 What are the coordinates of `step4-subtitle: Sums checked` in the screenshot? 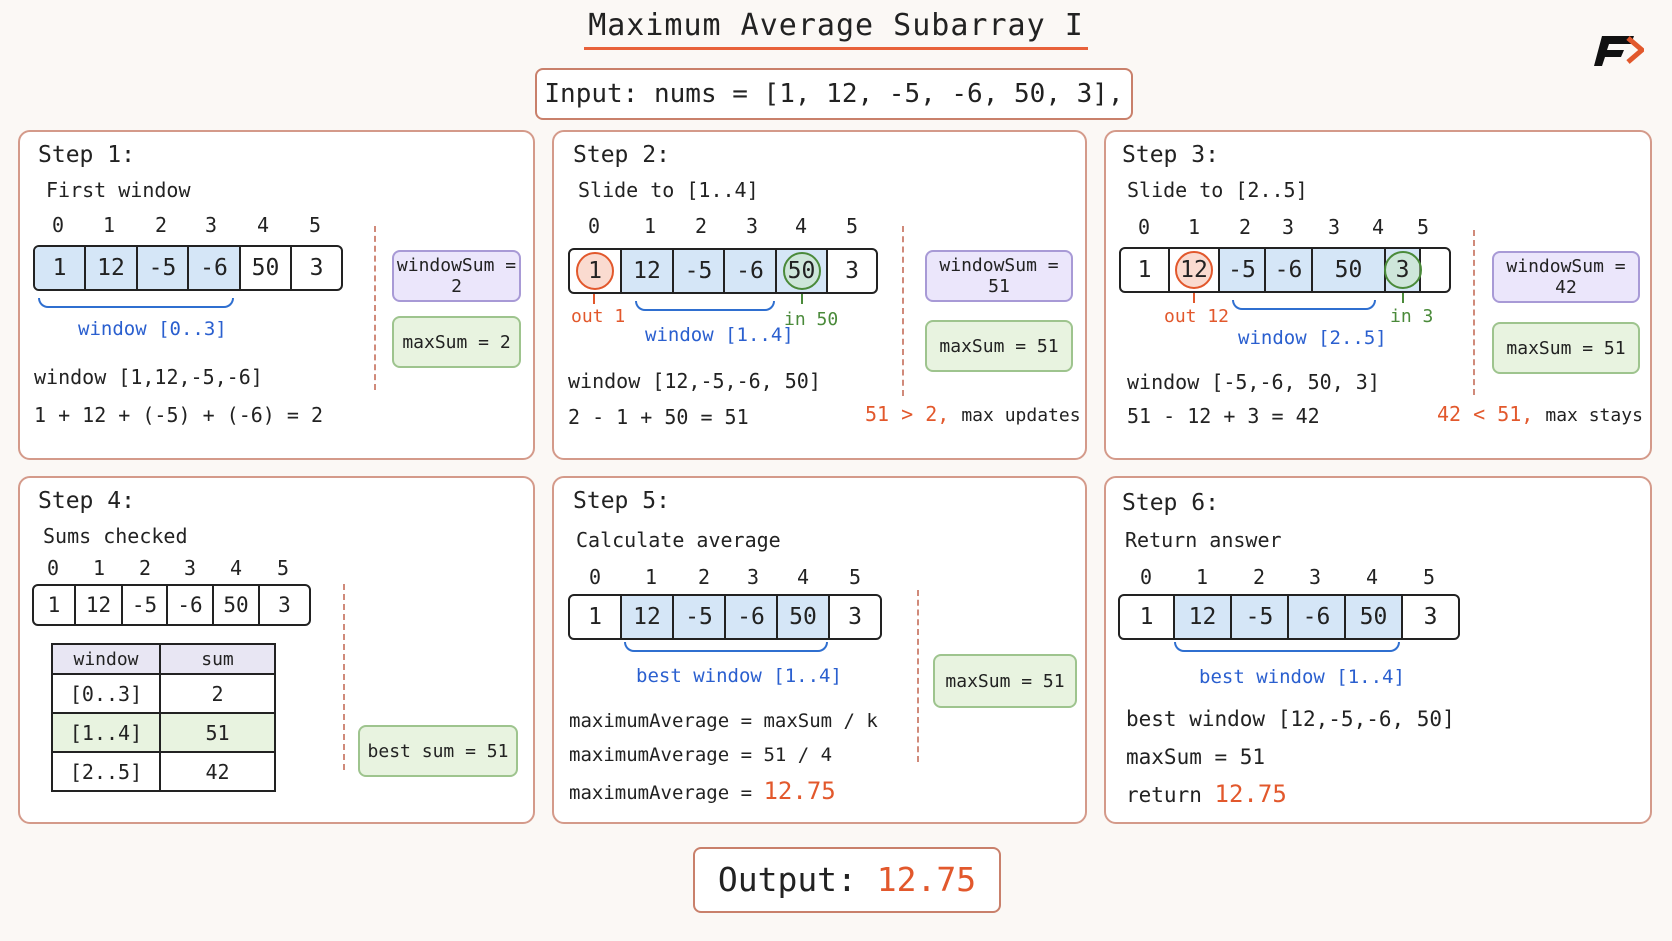 It's located at (115, 536).